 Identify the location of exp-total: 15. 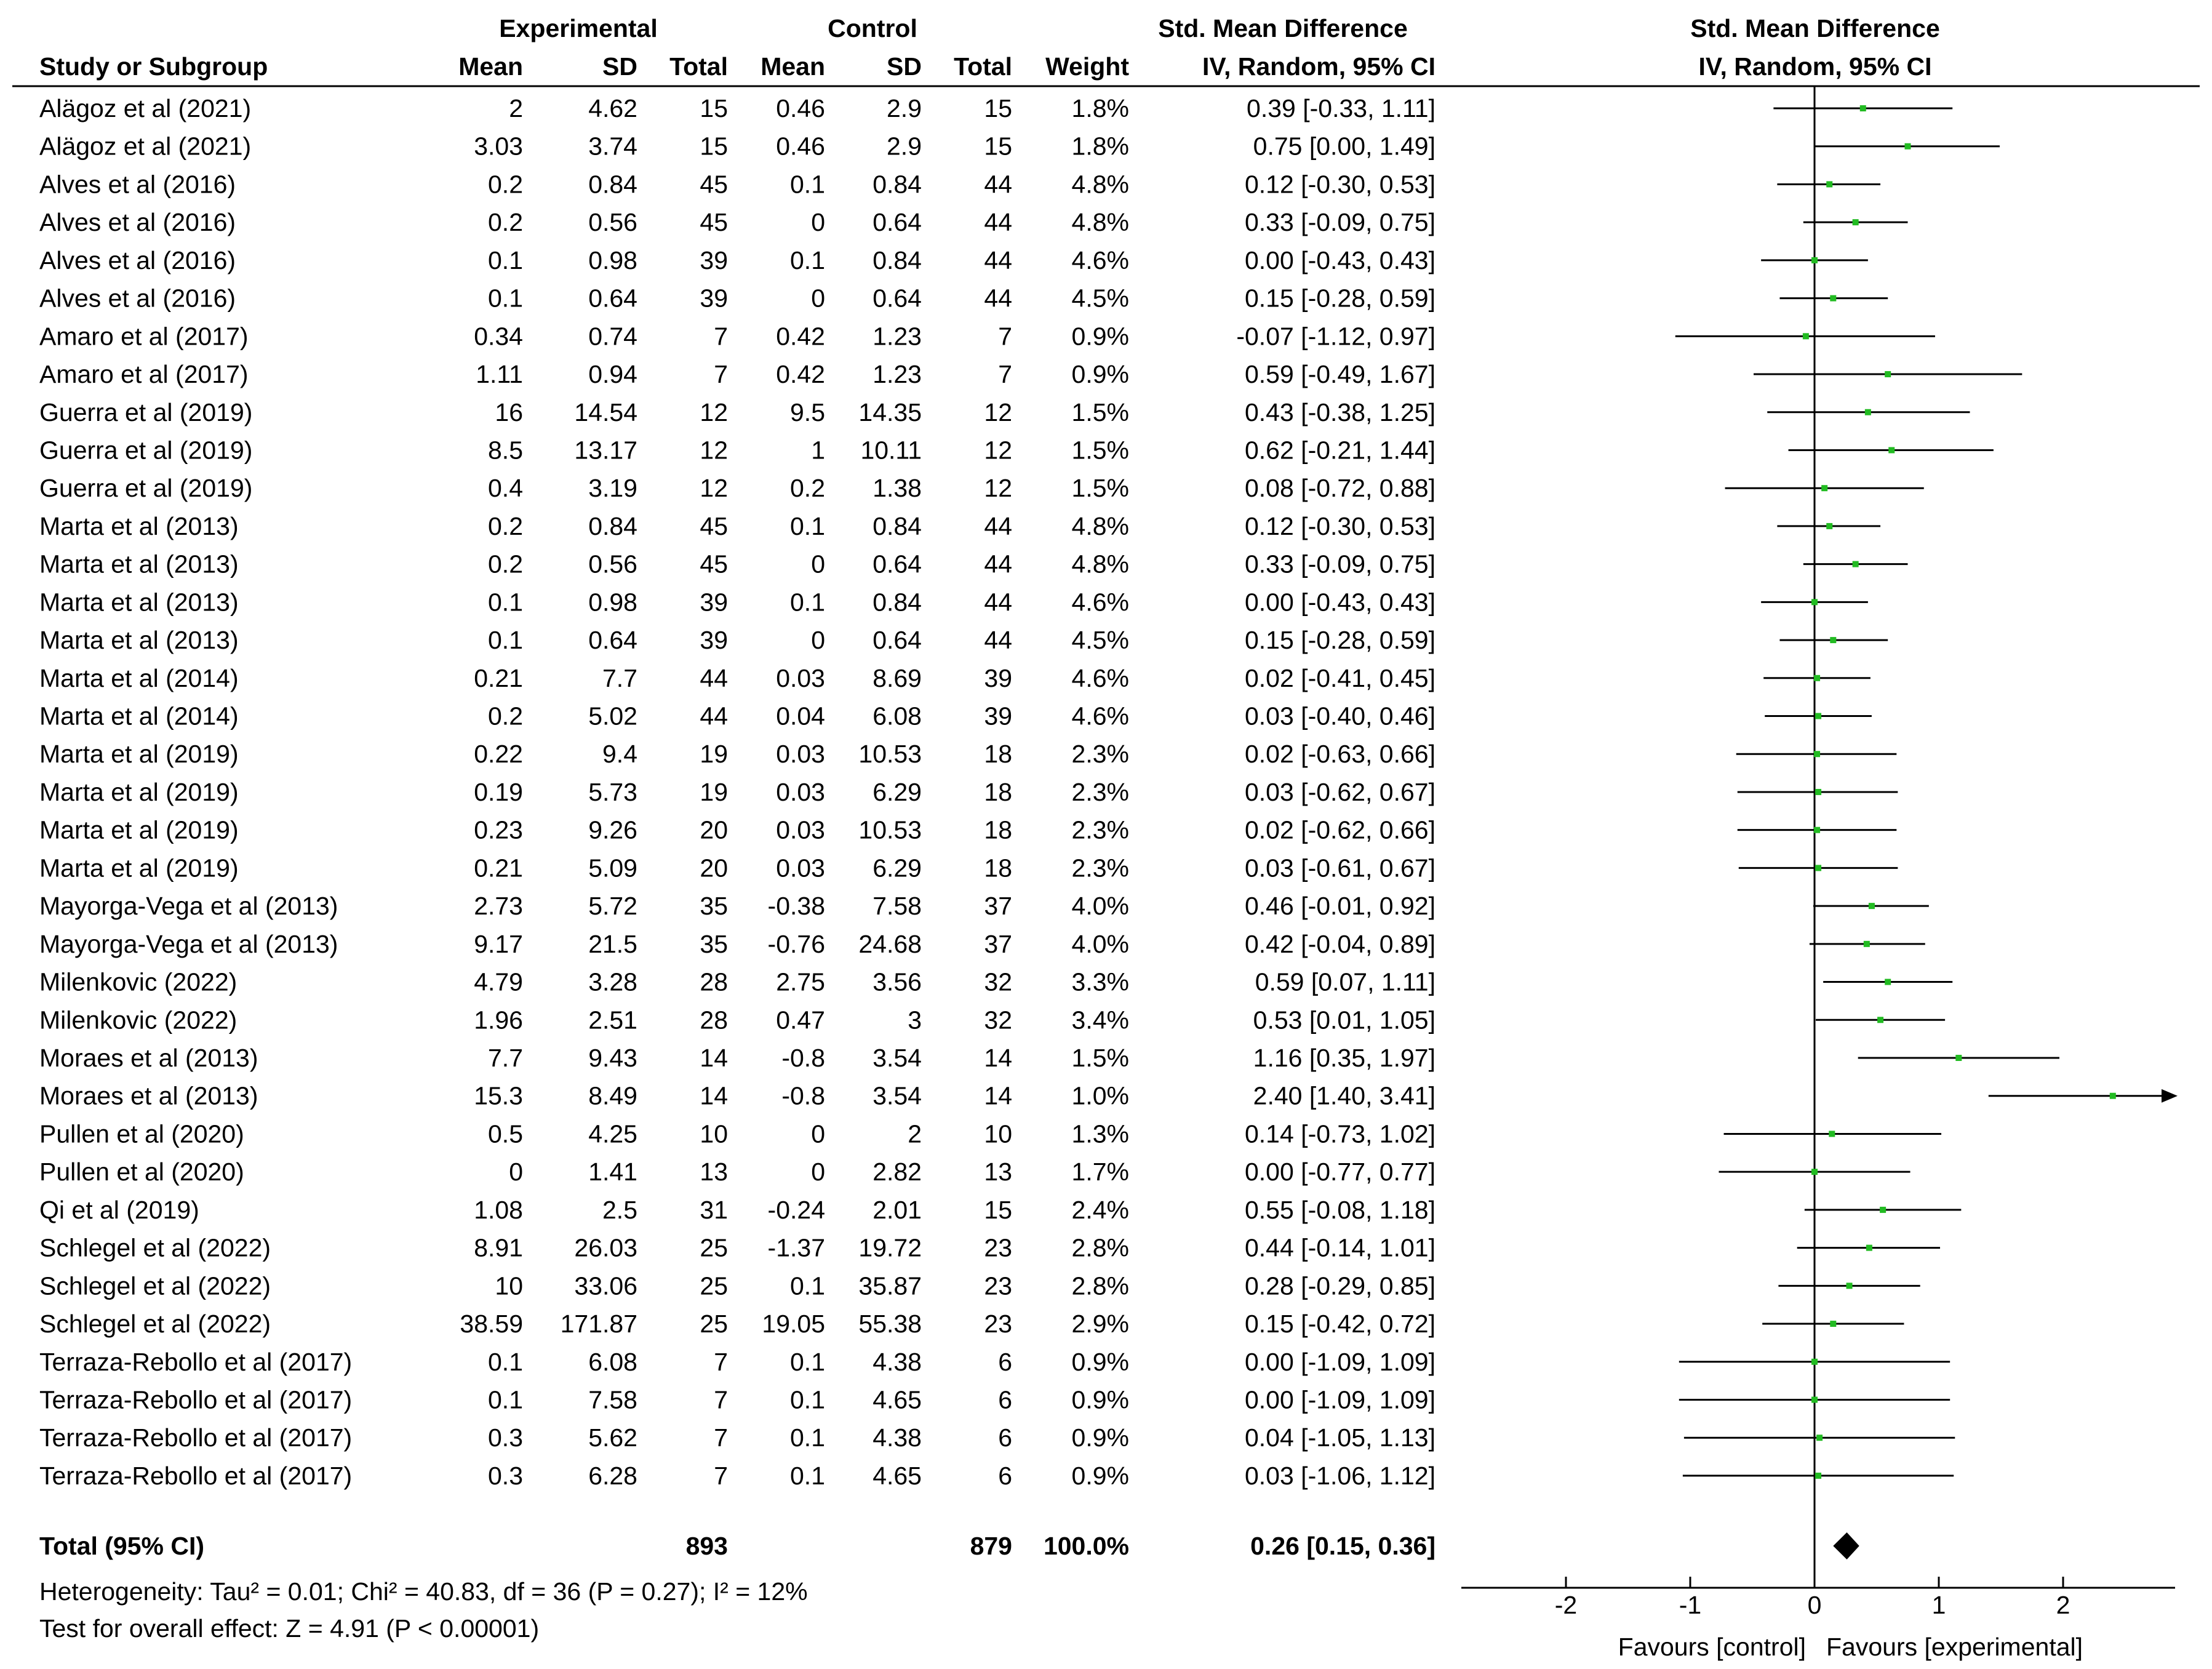
(714, 108).